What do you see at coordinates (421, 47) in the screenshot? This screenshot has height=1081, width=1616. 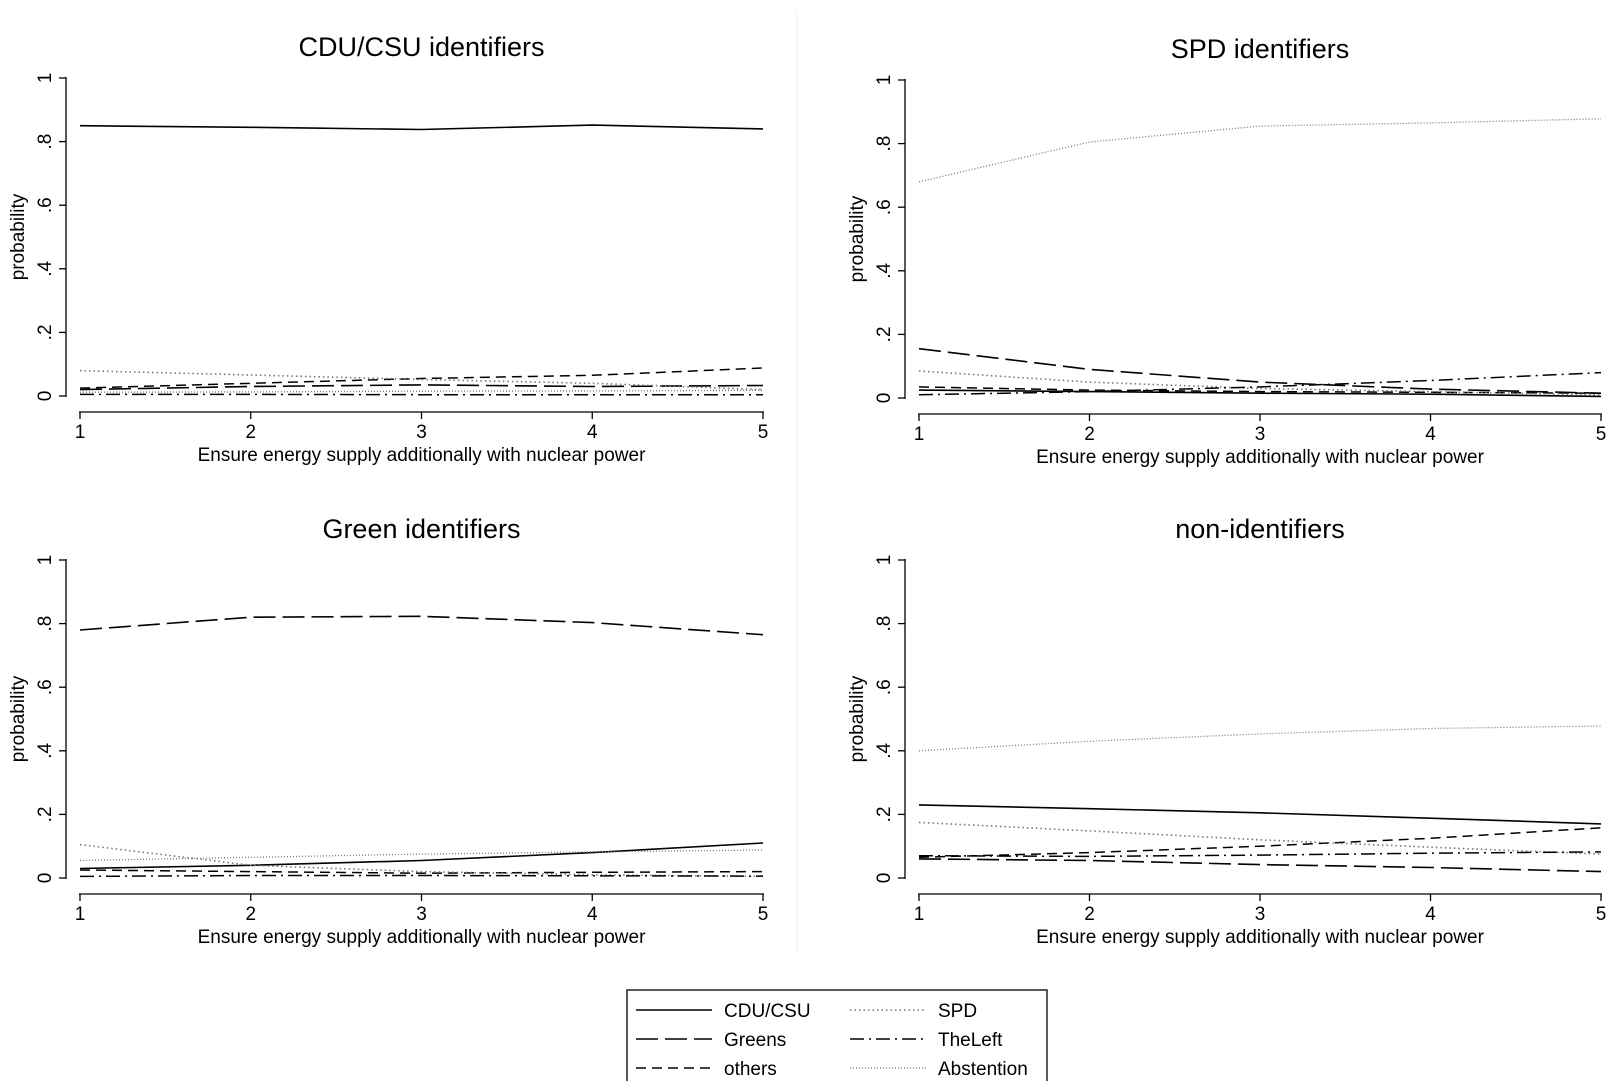 I see `panel-title: CDU/CSU identifiers` at bounding box center [421, 47].